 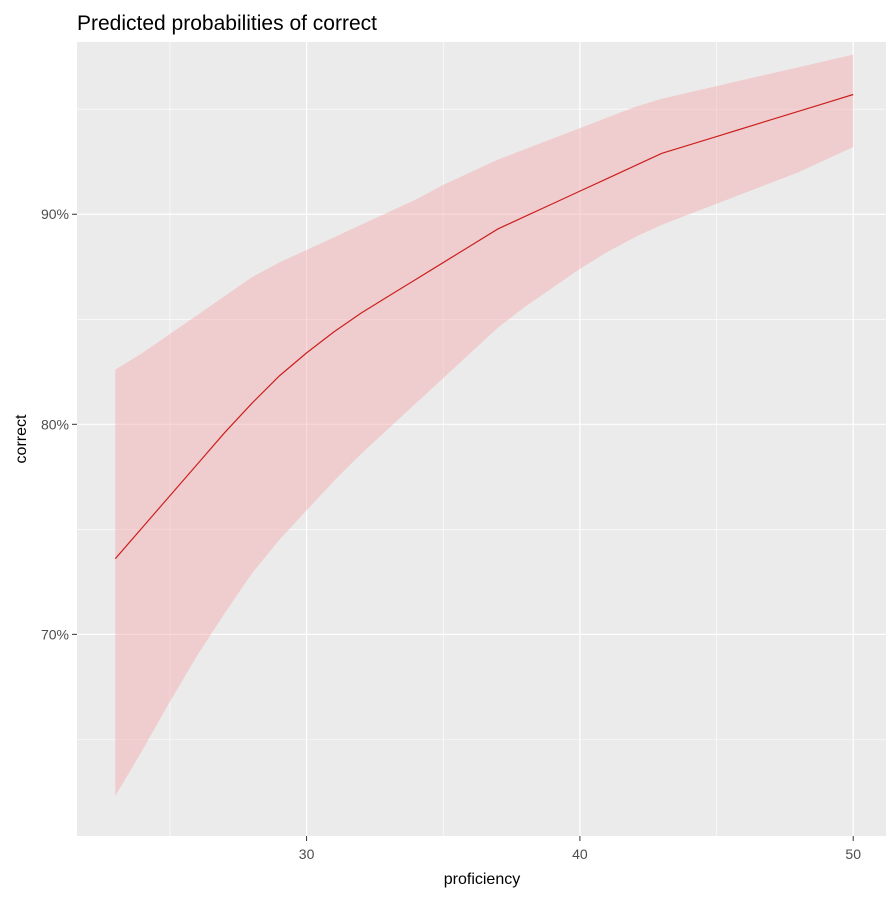 I want to click on chart-title: Predicted probabilities of correct, so click(x=227, y=23).